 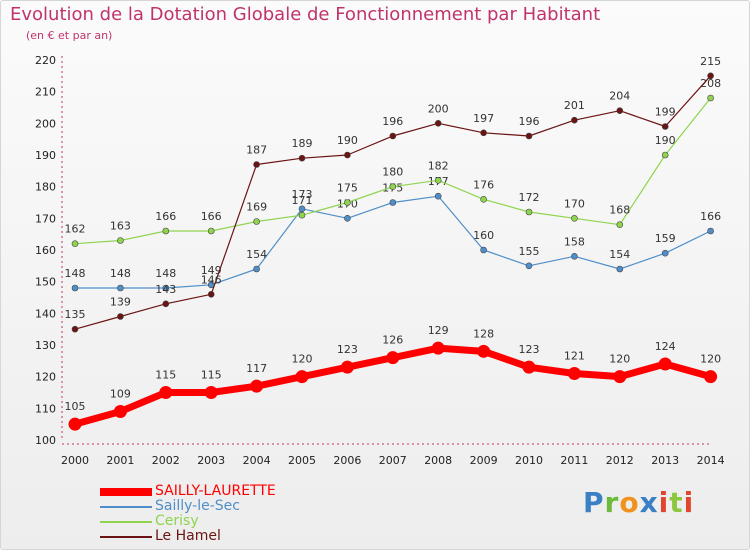 What do you see at coordinates (45, 187) in the screenshot?
I see `y-tick-label: 180` at bounding box center [45, 187].